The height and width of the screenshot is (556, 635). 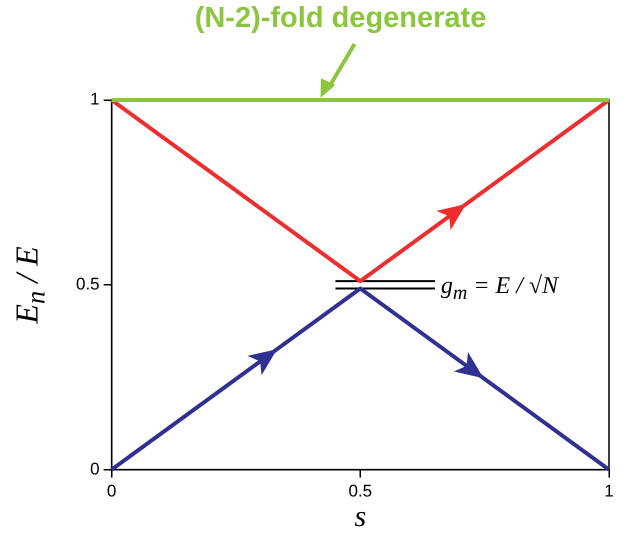 What do you see at coordinates (609, 490) in the screenshot?
I see `x-tick-label: 1` at bounding box center [609, 490].